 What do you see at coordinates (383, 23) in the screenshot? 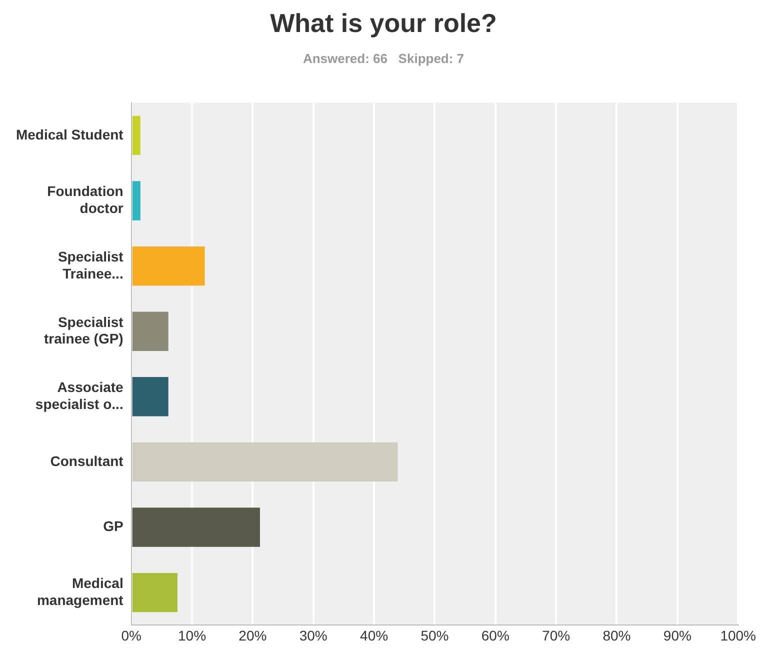
I see `chart-title: What is your role?` at bounding box center [383, 23].